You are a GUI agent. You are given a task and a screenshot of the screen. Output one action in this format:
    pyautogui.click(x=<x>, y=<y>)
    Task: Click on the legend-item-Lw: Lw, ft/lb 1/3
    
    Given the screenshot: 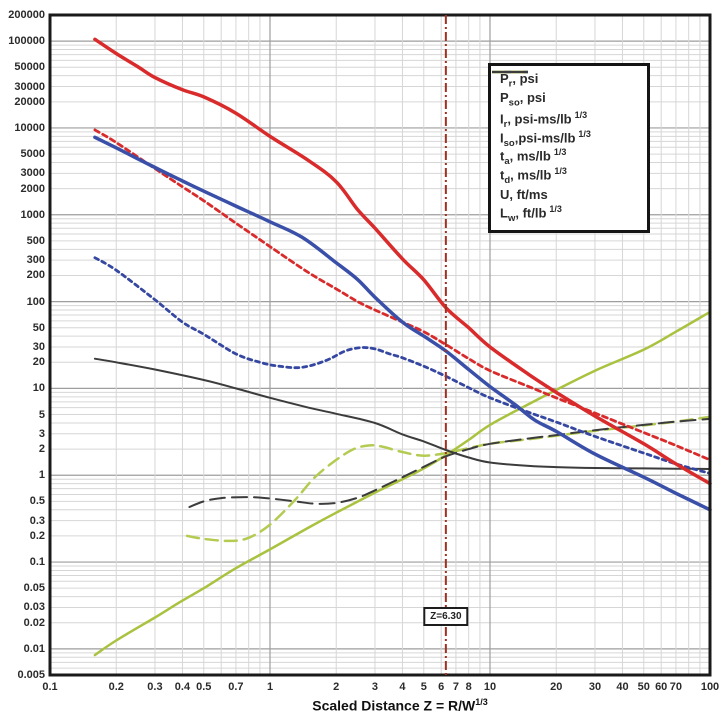 What is the action you would take?
    pyautogui.click(x=567, y=147)
    